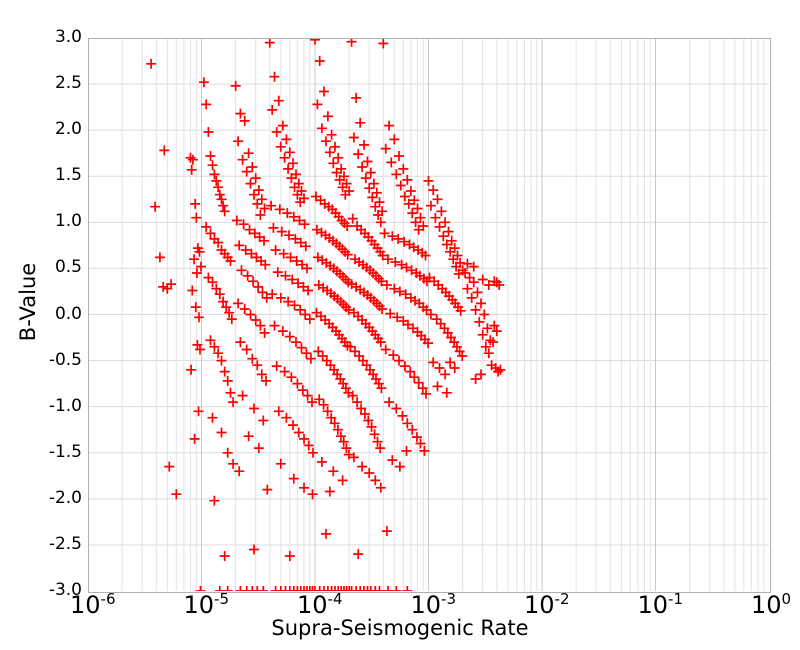 The height and width of the screenshot is (650, 800). Describe the element at coordinates (335, 599) in the screenshot. I see `x-tick-exponent: -4` at that location.